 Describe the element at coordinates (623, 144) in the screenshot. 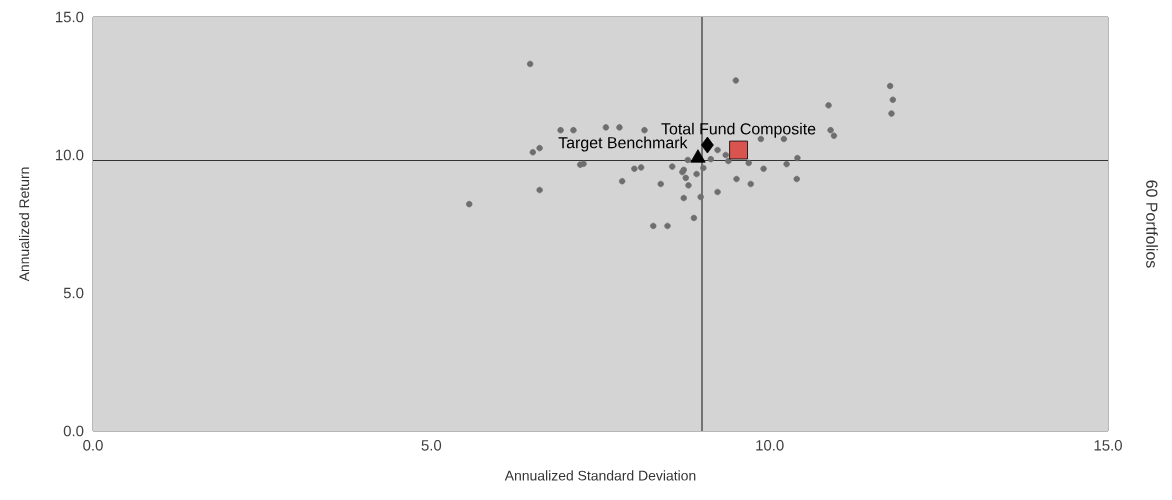

I see `series-label: Target Benchmark` at that location.